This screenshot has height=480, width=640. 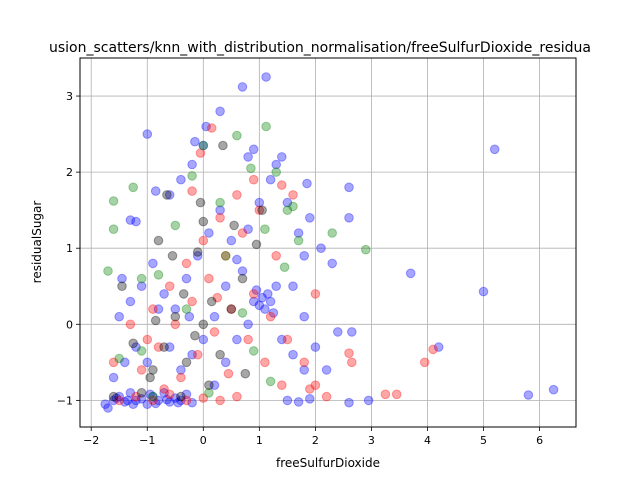 What do you see at coordinates (328, 463) in the screenshot?
I see `x-axis-label: freeSulfurDioxide` at bounding box center [328, 463].